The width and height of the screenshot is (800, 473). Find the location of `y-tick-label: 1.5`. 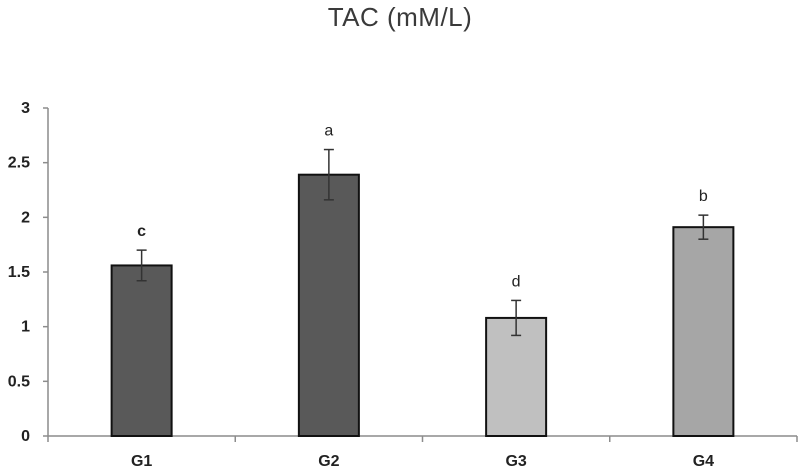

y-tick-label: 1.5 is located at coordinates (19, 272).